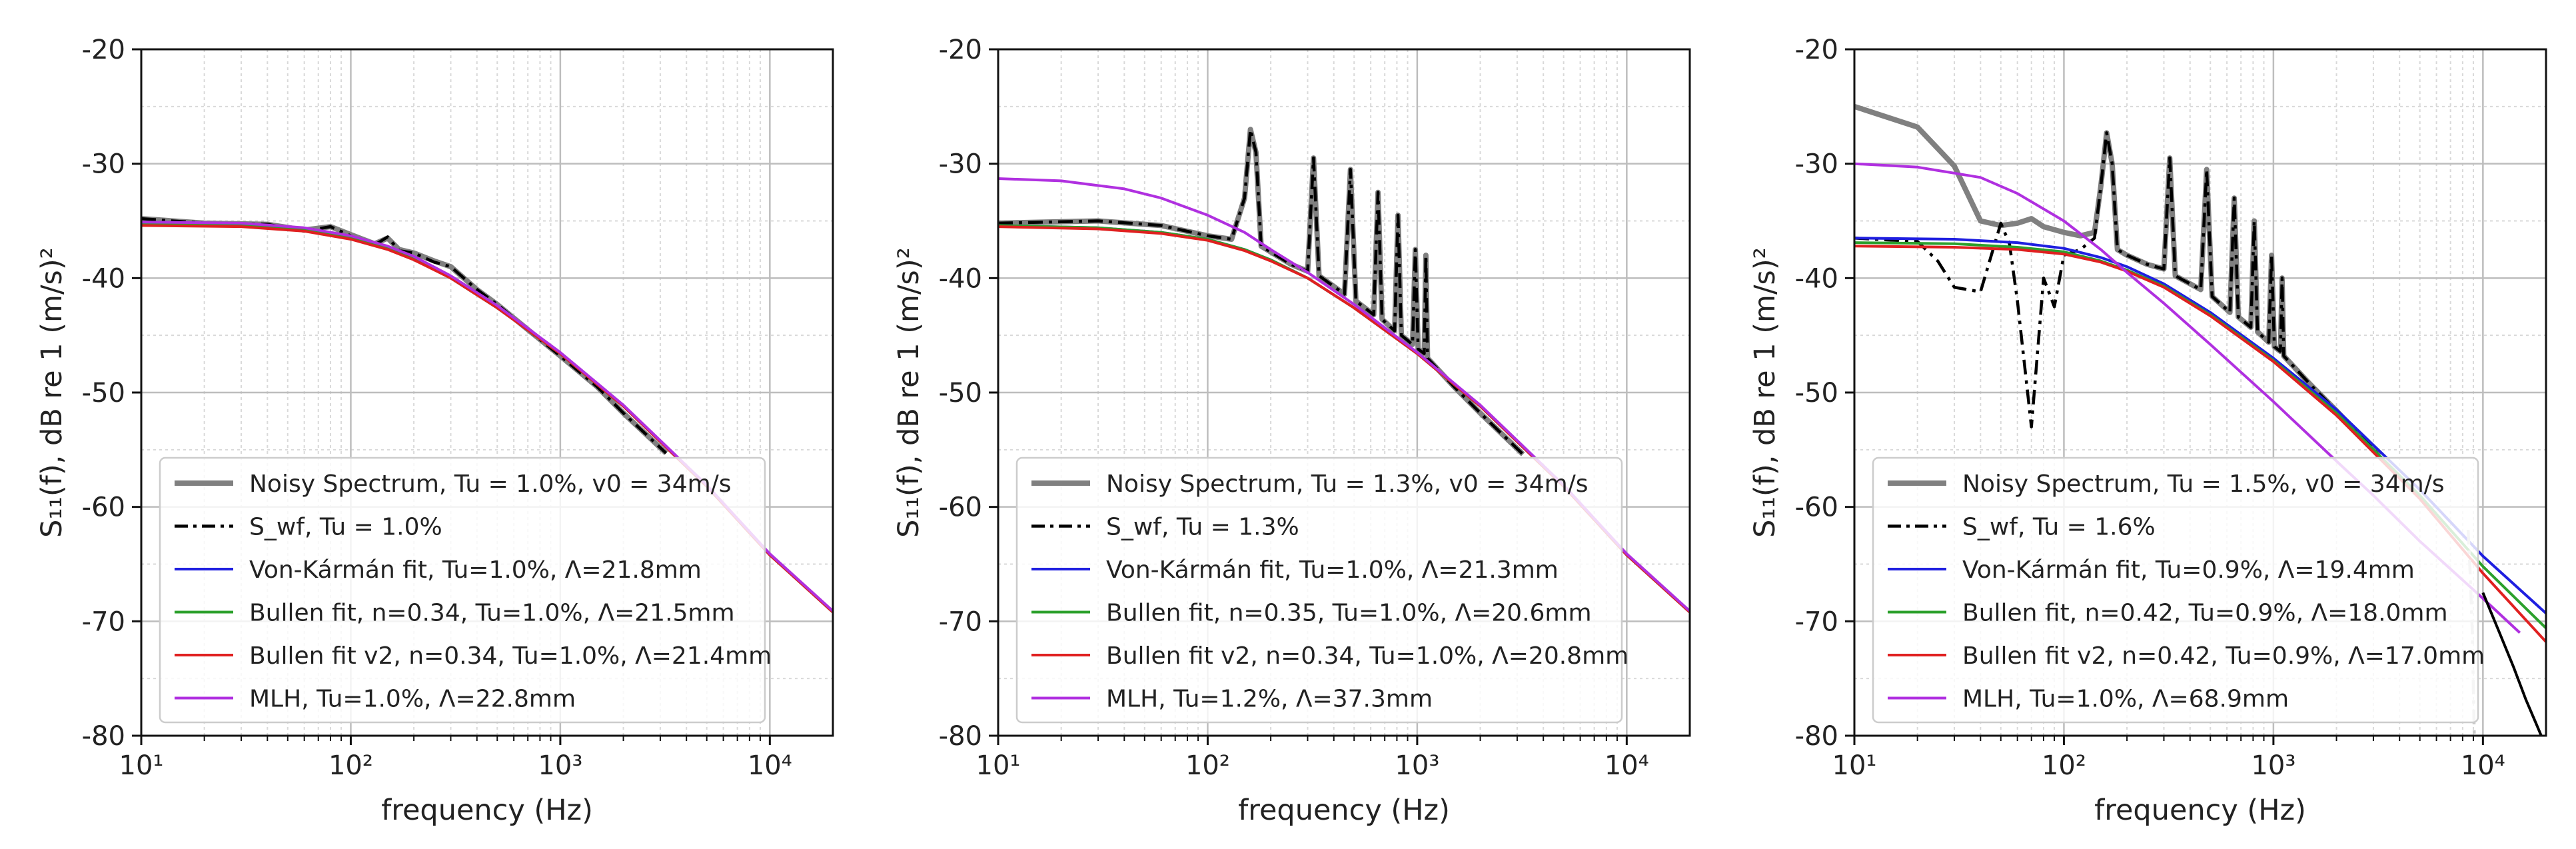  What do you see at coordinates (1349, 613) in the screenshot?
I see `legend-label: Bullen fit, n=0.35, Tu=1.0%, Λ=20.6mm` at bounding box center [1349, 613].